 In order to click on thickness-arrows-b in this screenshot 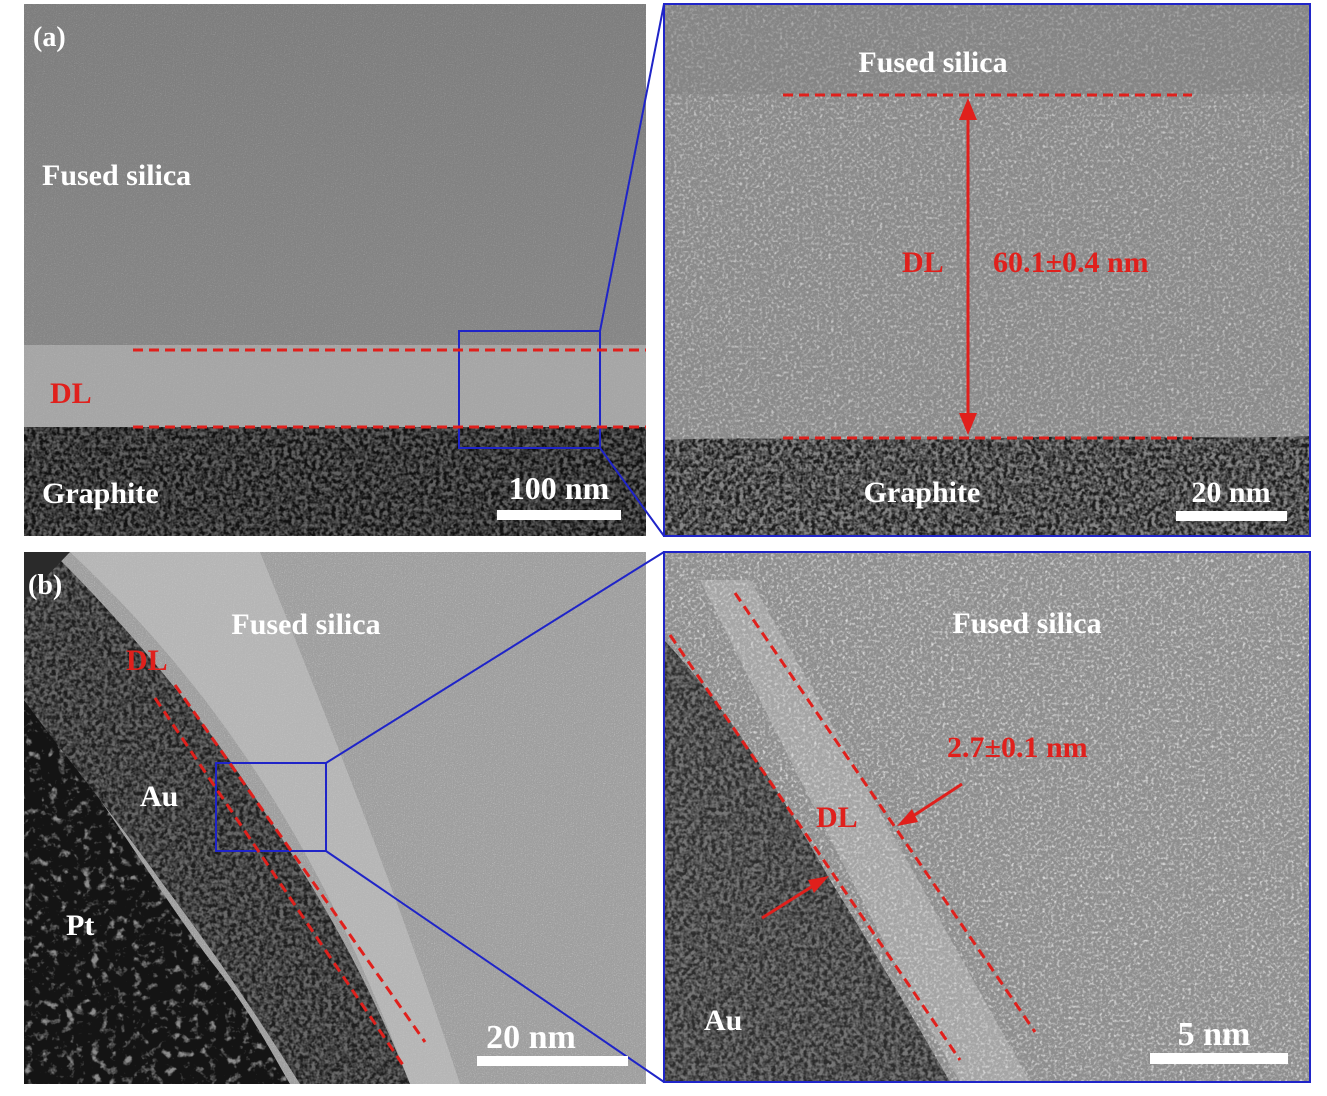, I will do `click(862, 851)`.